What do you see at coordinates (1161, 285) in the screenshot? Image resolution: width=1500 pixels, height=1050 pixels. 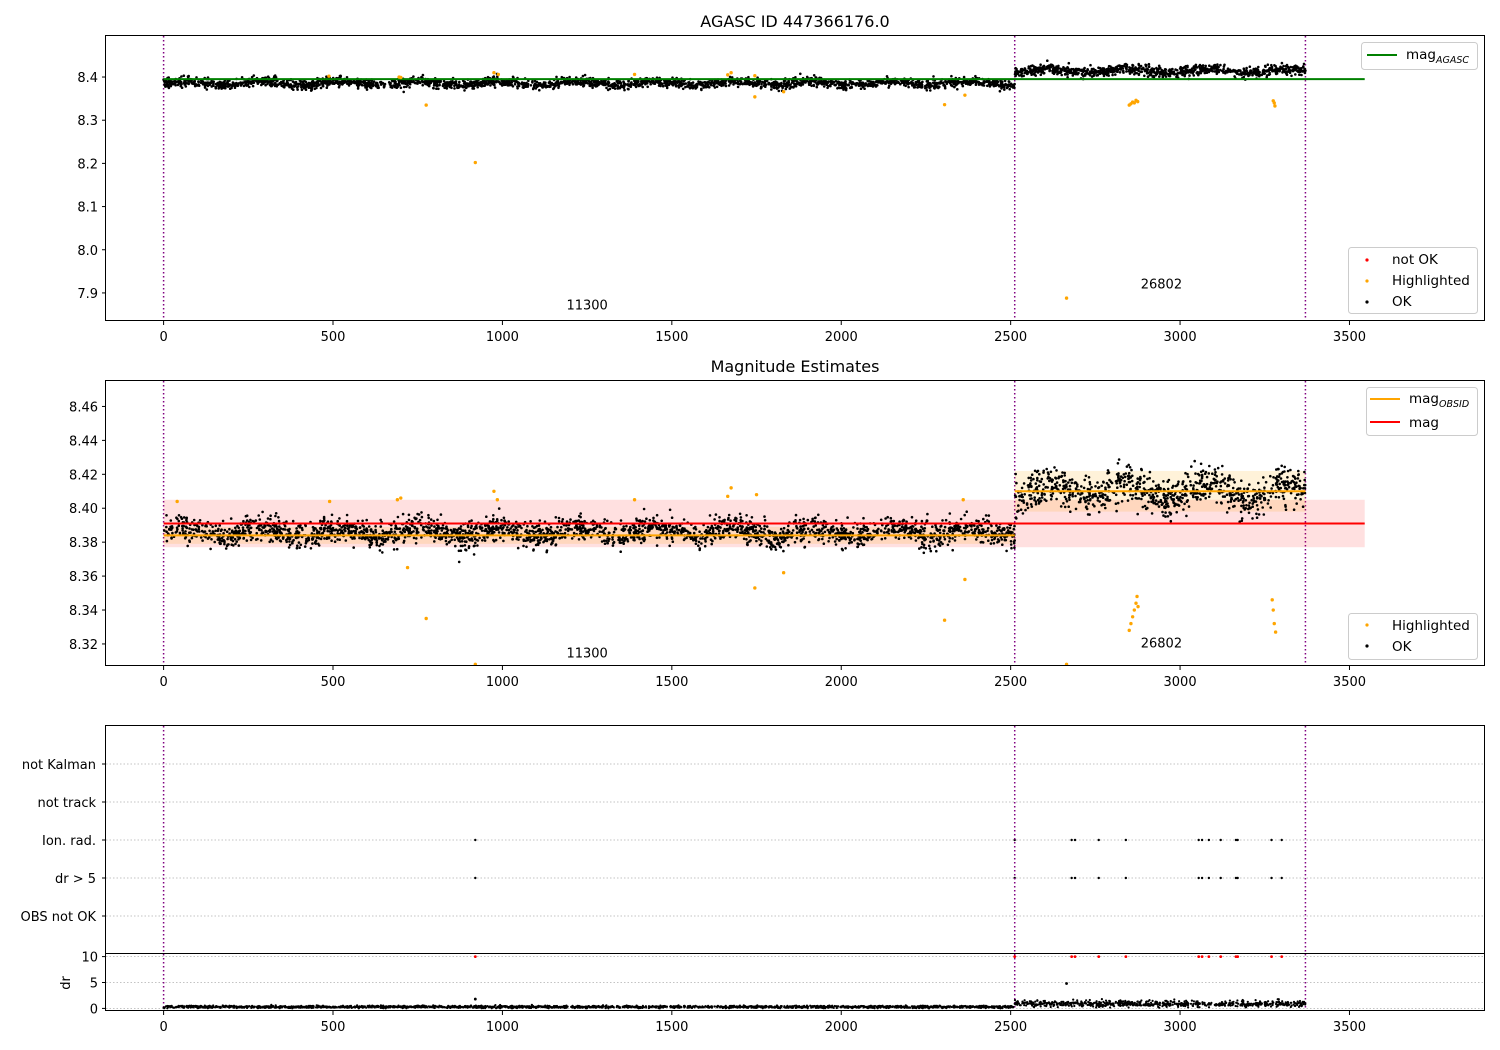 I see `obsid-annotation: 26802` at bounding box center [1161, 285].